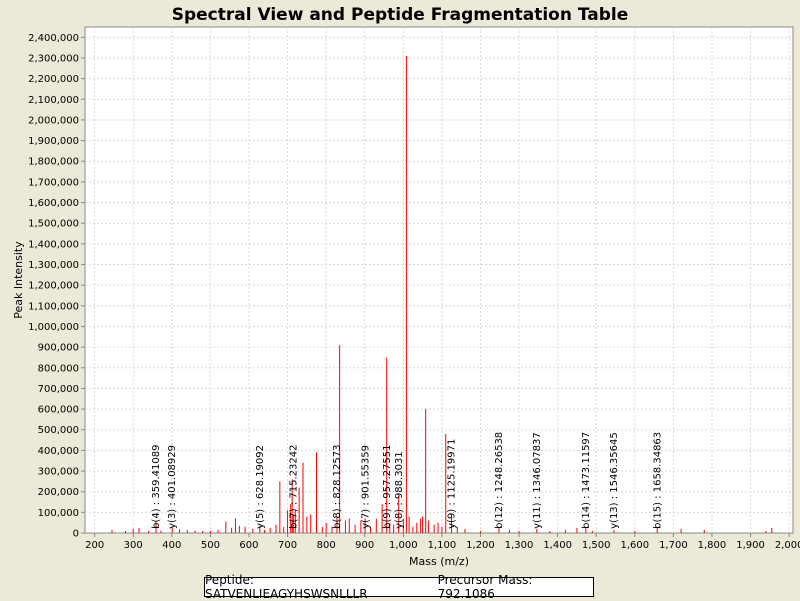 This screenshot has width=800, height=601. Describe the element at coordinates (260, 487) in the screenshot. I see `ion-label: y(5) : 628.19092` at that location.